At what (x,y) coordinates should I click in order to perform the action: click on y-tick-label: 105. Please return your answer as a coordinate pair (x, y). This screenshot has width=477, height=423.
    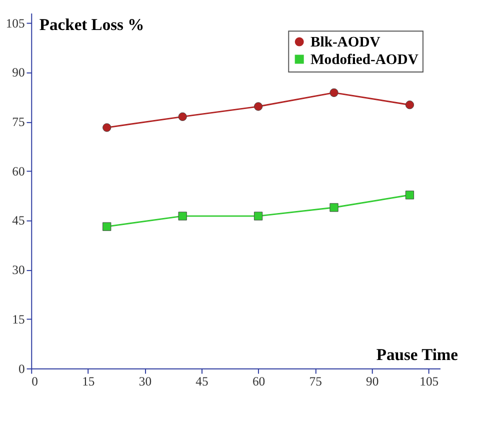
    Looking at the image, I should click on (15, 23).